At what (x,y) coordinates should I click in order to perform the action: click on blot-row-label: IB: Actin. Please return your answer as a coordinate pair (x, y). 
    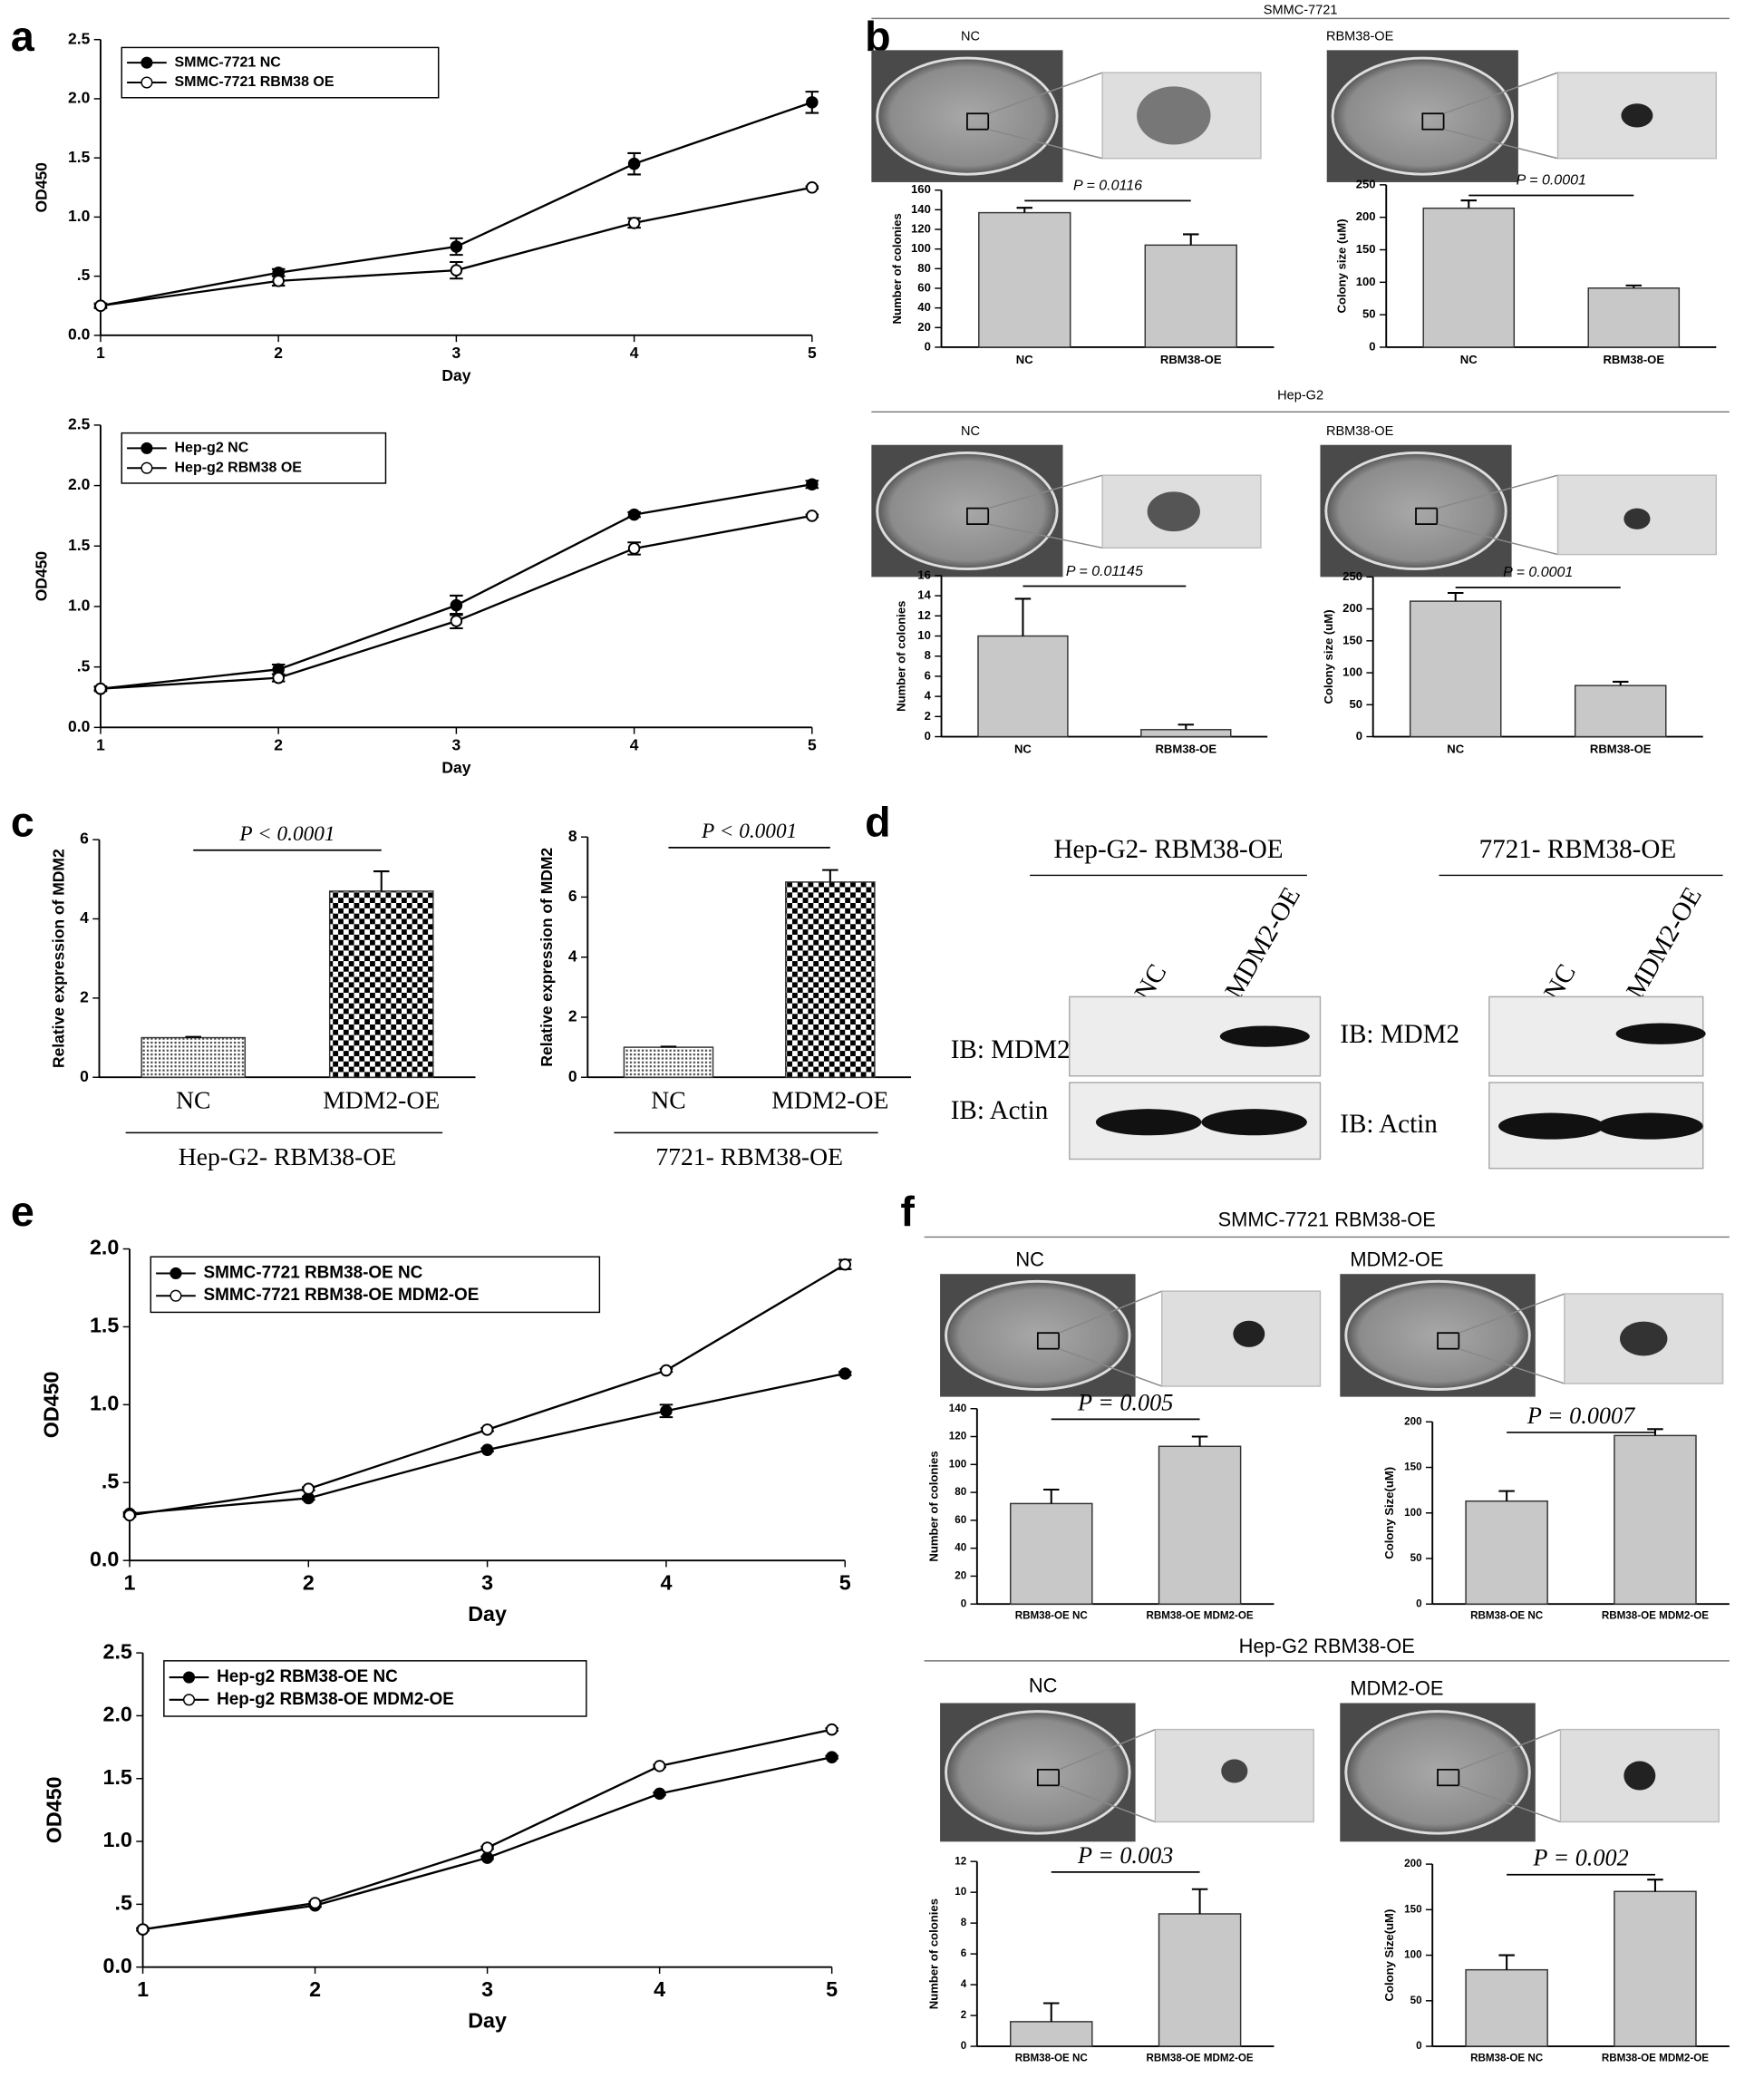
    Looking at the image, I should click on (1389, 1124).